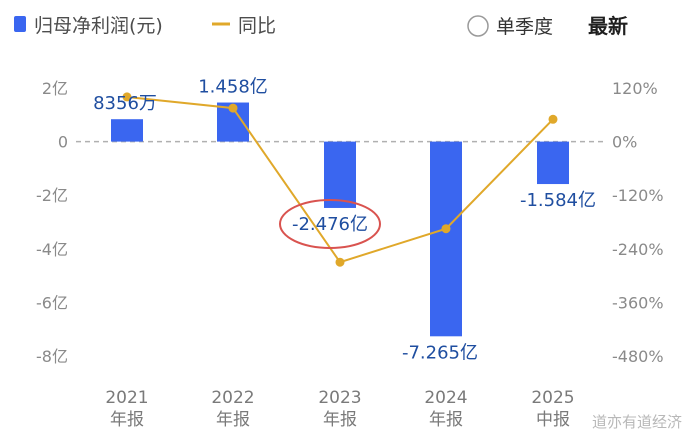 This screenshot has height=440, width=700. I want to click on left-axis-tick: 2亿, so click(55, 88).